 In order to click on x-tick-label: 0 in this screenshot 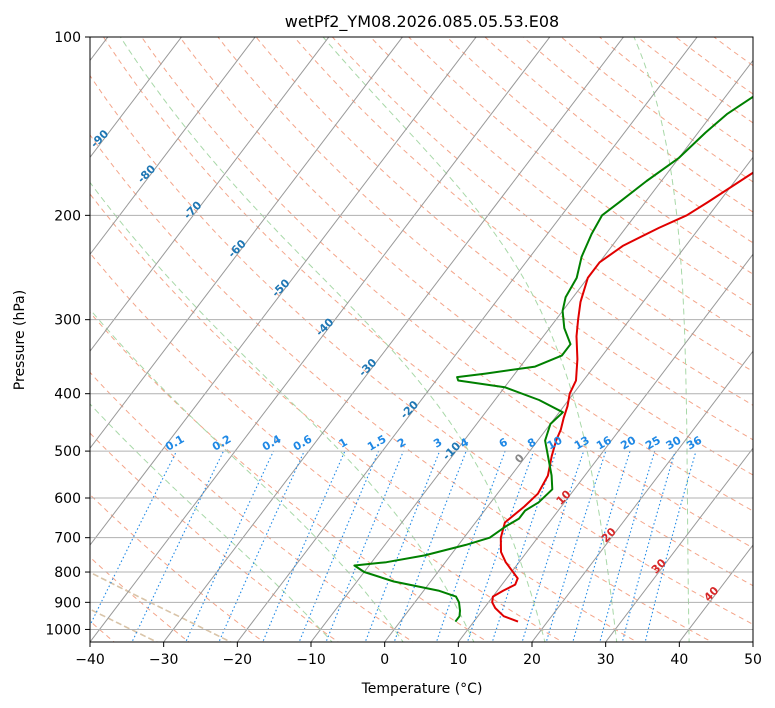, I will do `click(384, 660)`.